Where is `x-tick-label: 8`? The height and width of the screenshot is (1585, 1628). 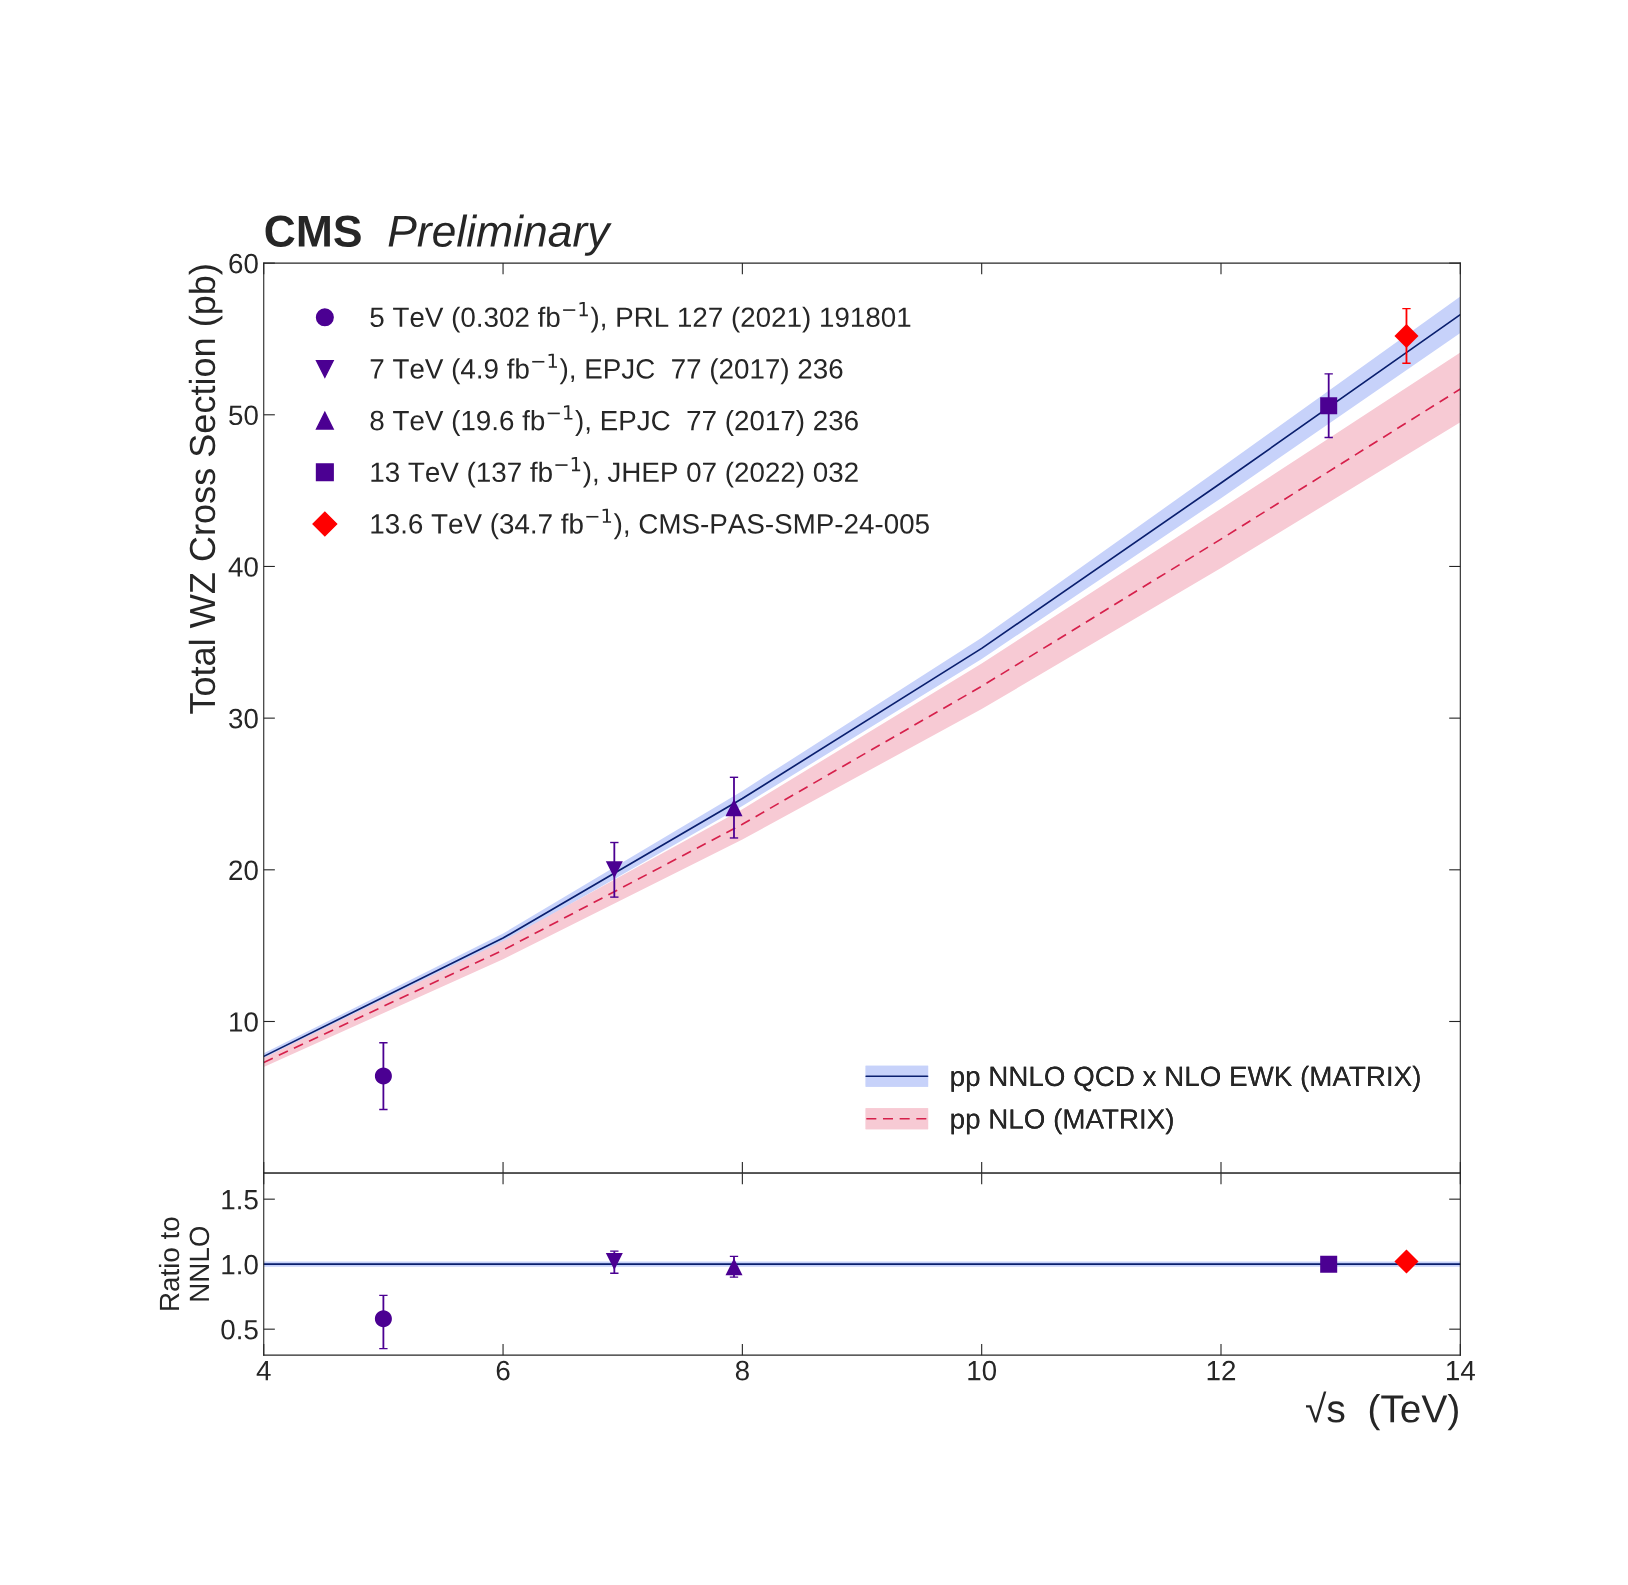
x-tick-label: 8 is located at coordinates (742, 1370).